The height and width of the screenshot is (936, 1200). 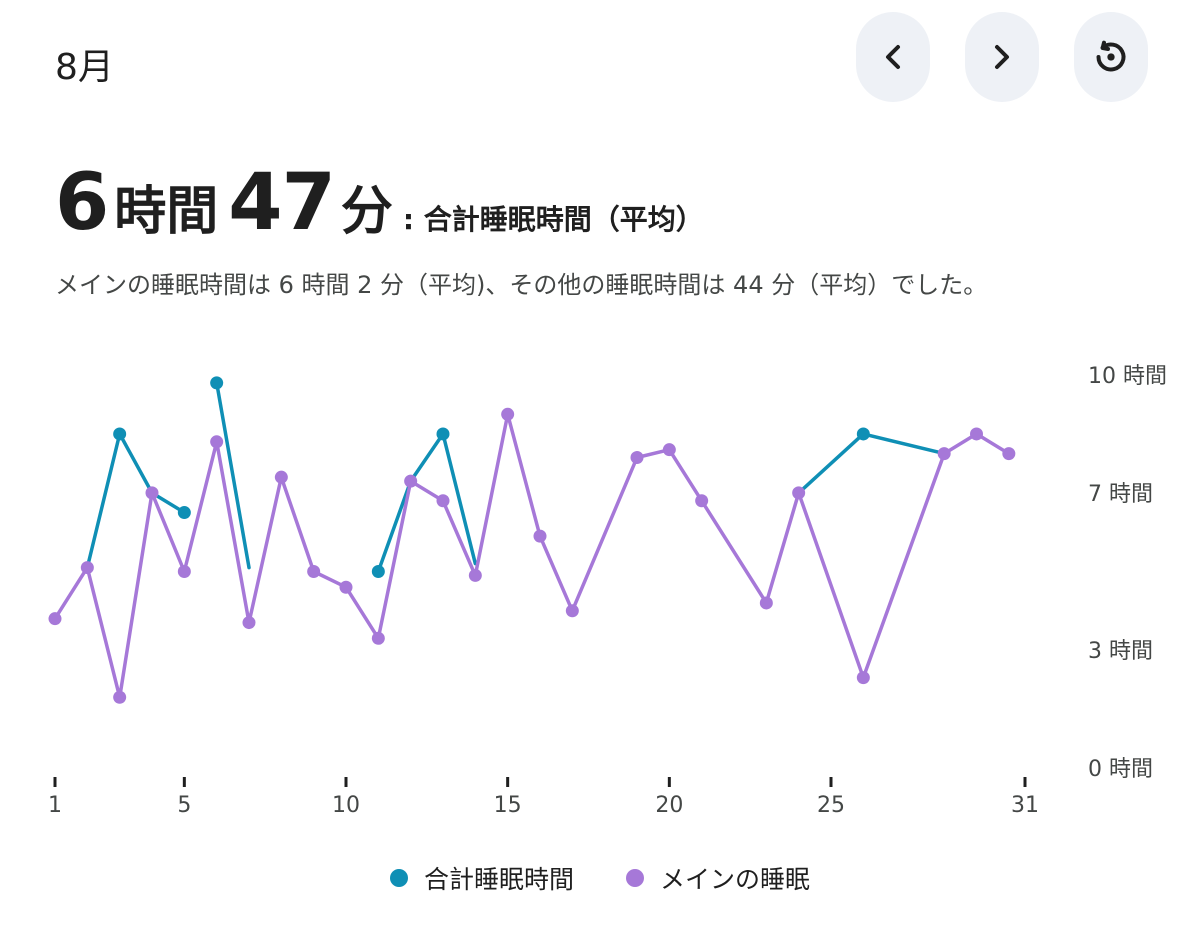 What do you see at coordinates (55, 805) in the screenshot?
I see `x-tick-label-1: 1` at bounding box center [55, 805].